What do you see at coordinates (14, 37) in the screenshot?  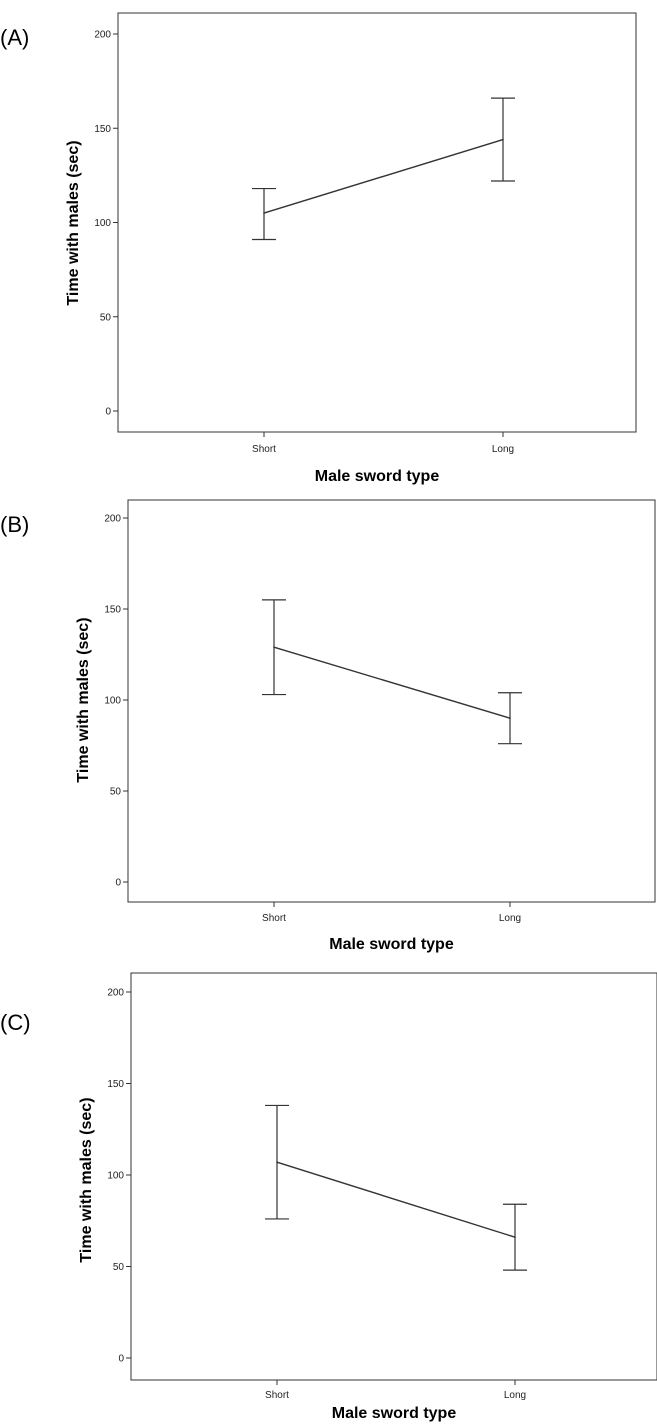 I see `panel-label: (A)` at bounding box center [14, 37].